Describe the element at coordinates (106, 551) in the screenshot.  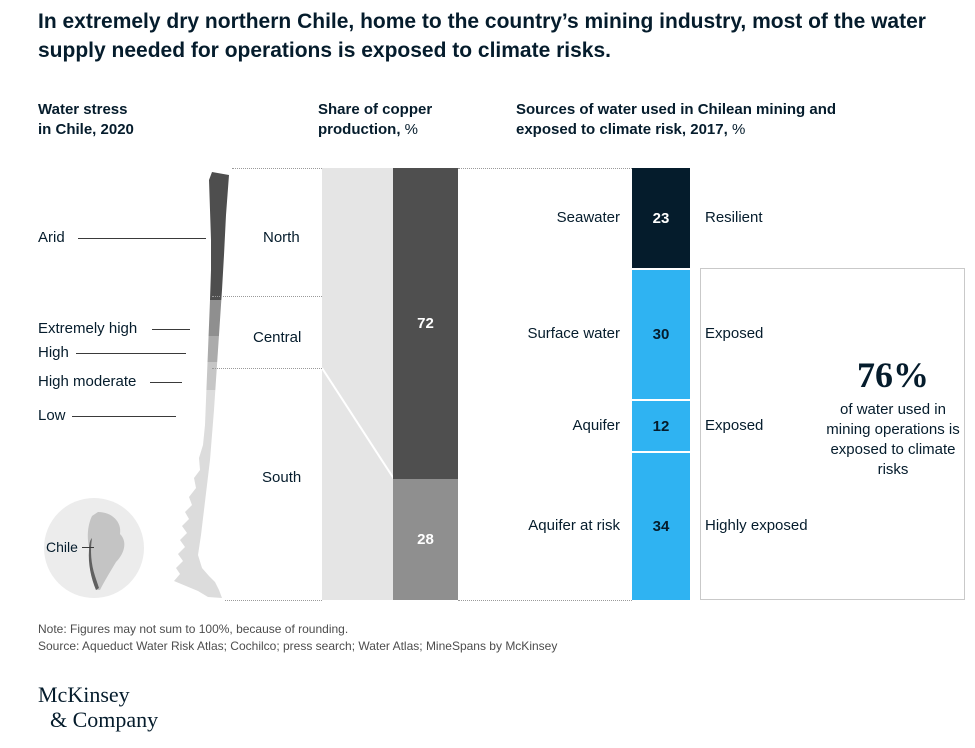
I see `globe-south-america` at that location.